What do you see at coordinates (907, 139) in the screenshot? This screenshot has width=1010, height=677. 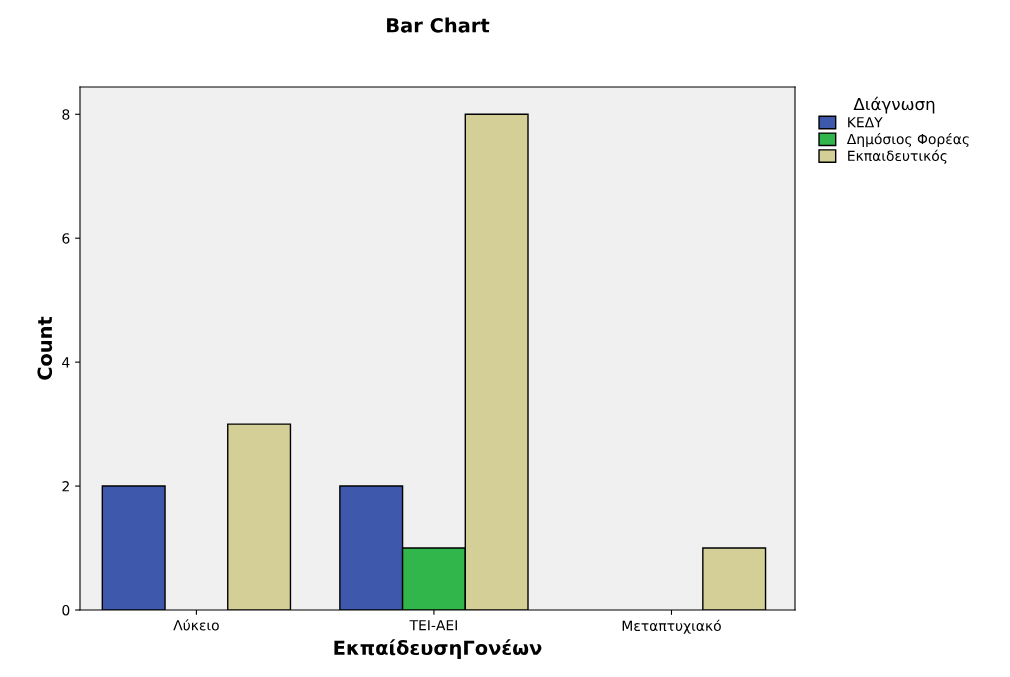 I see `legend-label: Δημόσιος Φορέας` at bounding box center [907, 139].